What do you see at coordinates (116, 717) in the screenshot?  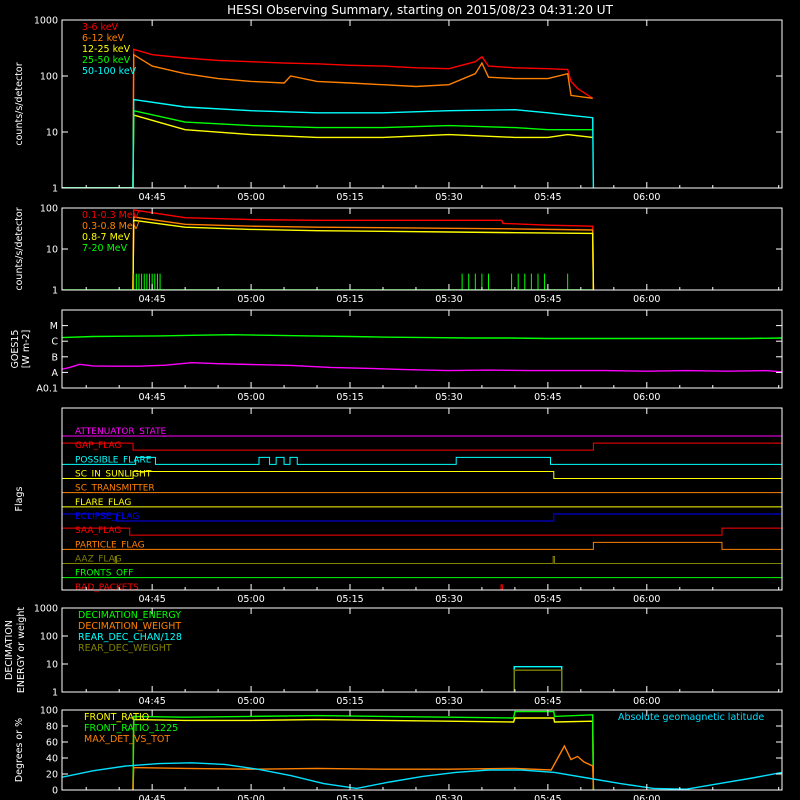 I see `legend-front-ratio: FRONT_RATIO` at bounding box center [116, 717].